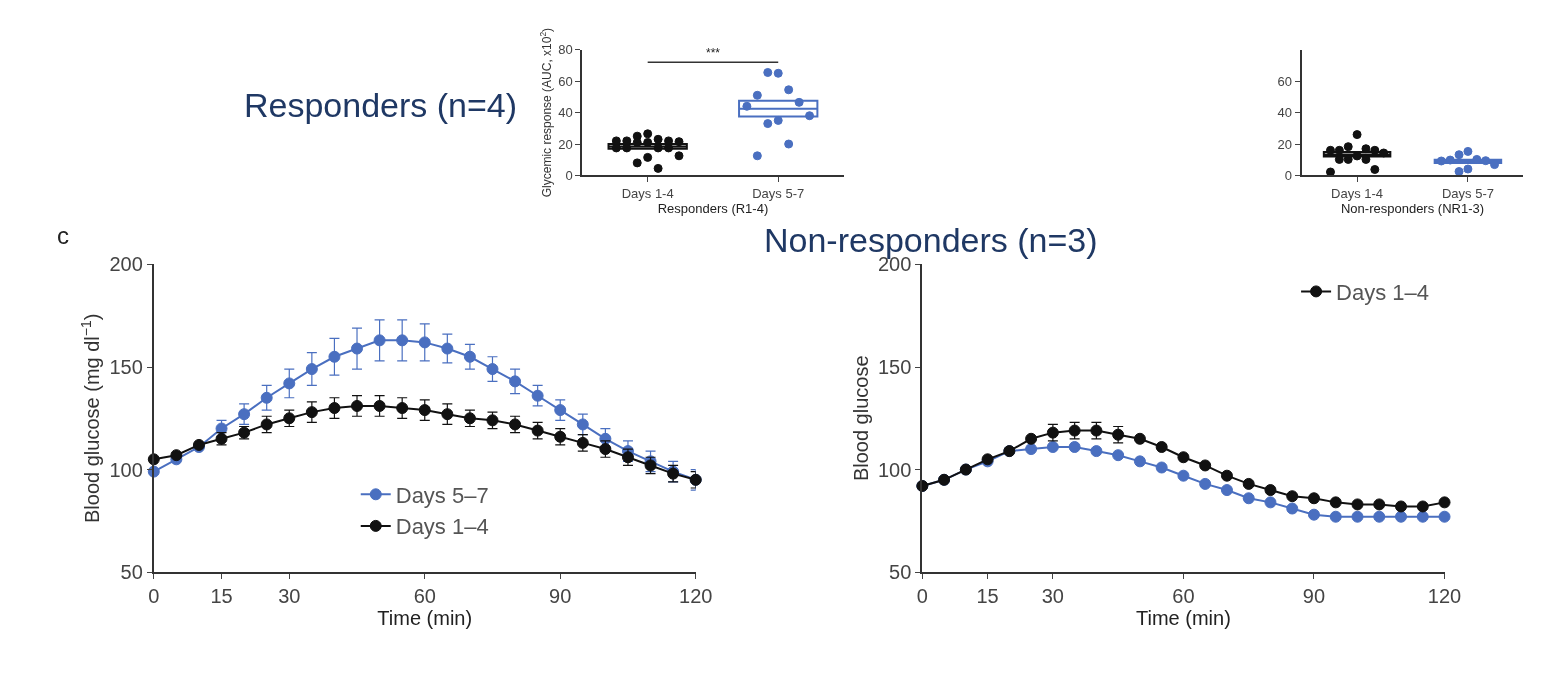  I want to click on chart-title: Responders (n=4), so click(381, 105).